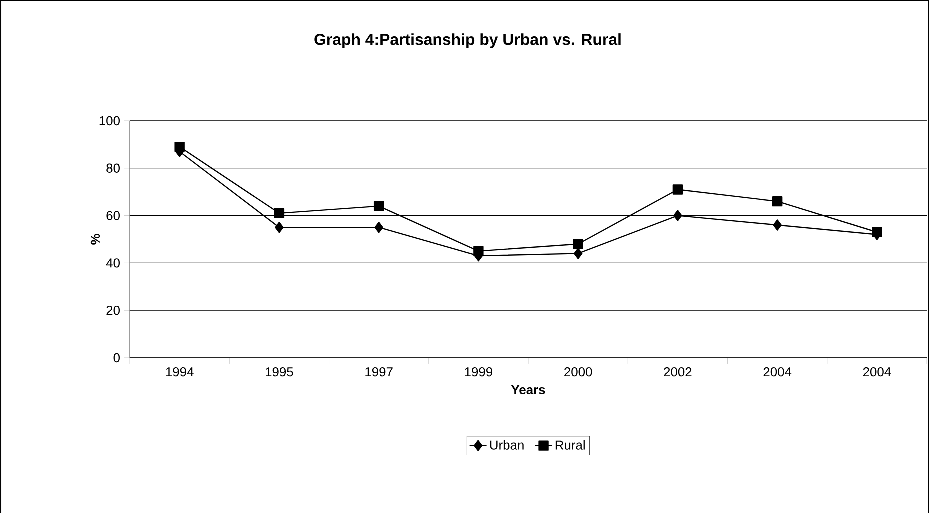 This screenshot has width=936, height=513. What do you see at coordinates (528, 390) in the screenshot?
I see `x-axis-title: Years` at bounding box center [528, 390].